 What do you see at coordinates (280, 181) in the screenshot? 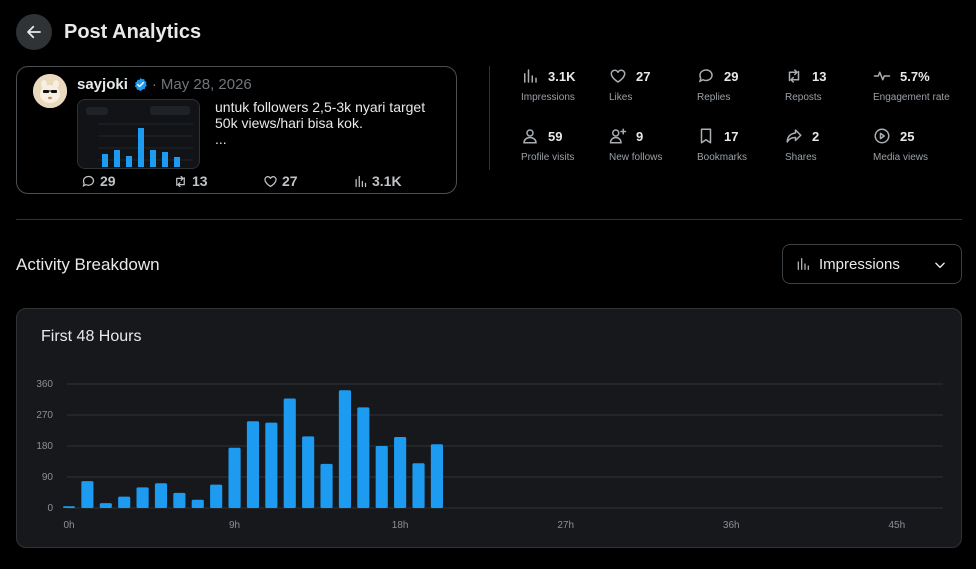
I see `post-likes: 27` at bounding box center [280, 181].